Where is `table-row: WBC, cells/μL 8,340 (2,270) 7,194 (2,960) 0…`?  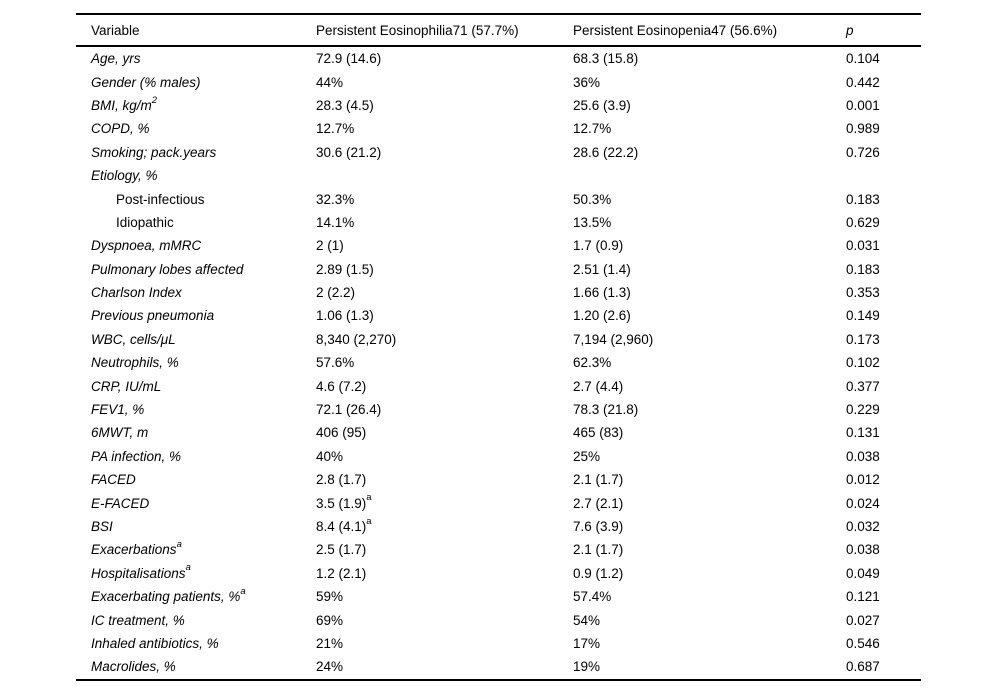
table-row: WBC, cells/μL 8,340 (2,270) 7,194 (2,960) 0… is located at coordinates (498, 339).